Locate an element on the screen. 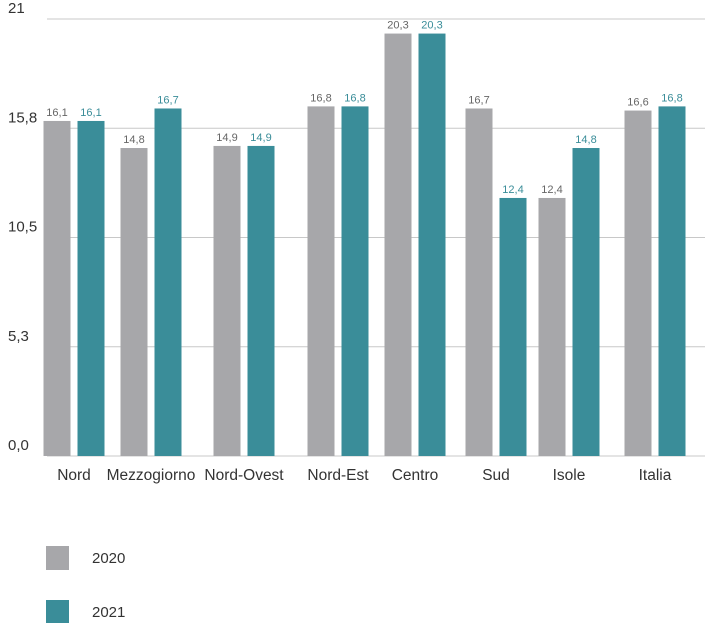 The height and width of the screenshot is (628, 705). bar-2020-nord-est is located at coordinates (321, 281).